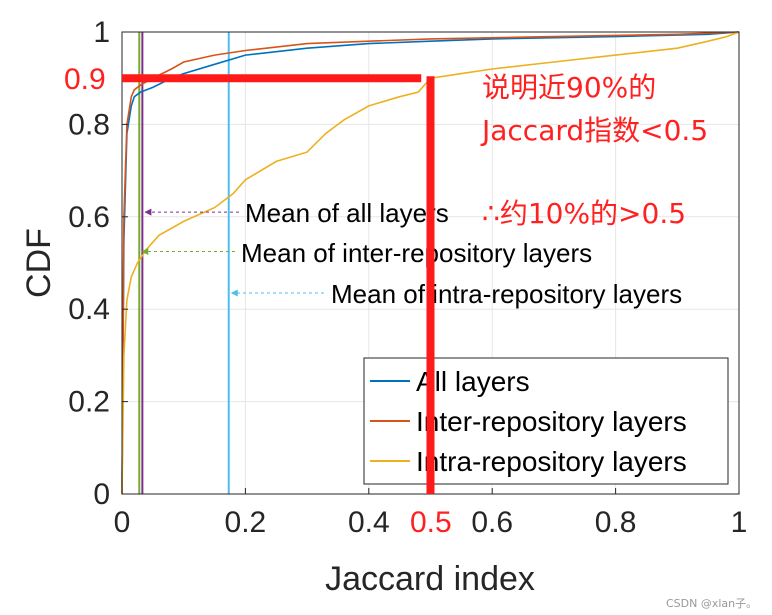 The image size is (772, 615). What do you see at coordinates (711, 603) in the screenshot?
I see `watermark: CSDN @xlan子。` at bounding box center [711, 603].